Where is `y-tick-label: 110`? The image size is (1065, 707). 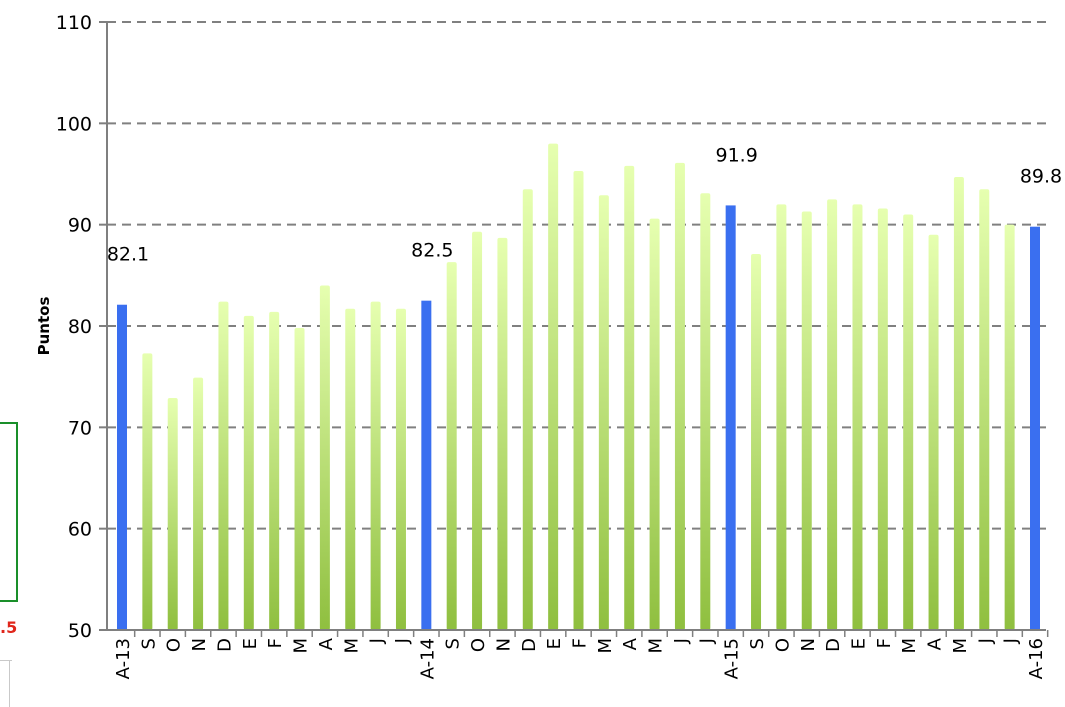
y-tick-label: 110 is located at coordinates (74, 23).